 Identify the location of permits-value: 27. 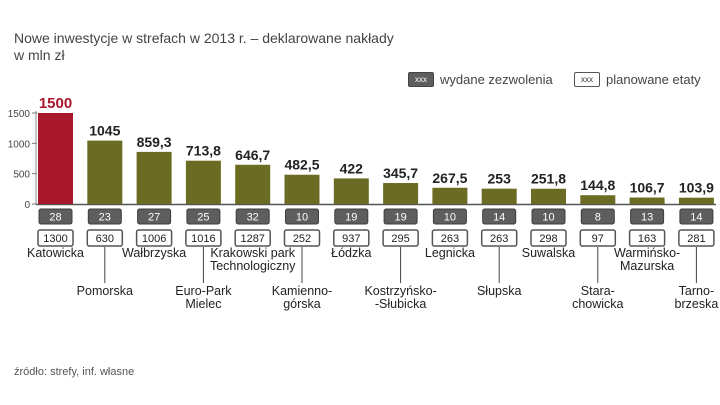
(154, 218).